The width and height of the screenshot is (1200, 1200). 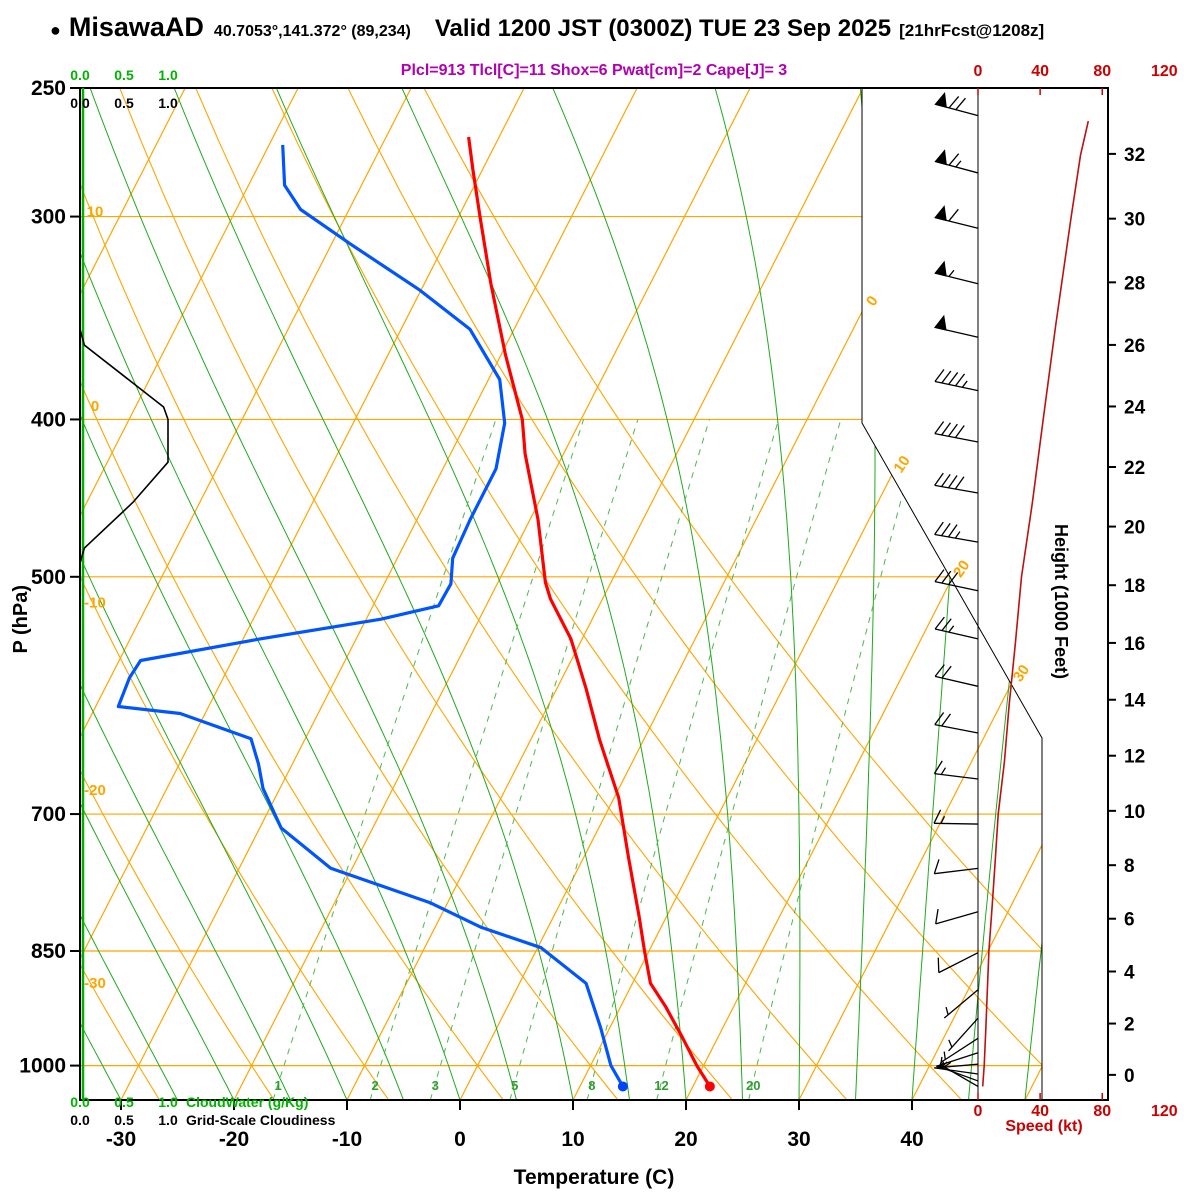 What do you see at coordinates (1134, 283) in the screenshot?
I see `height-tick-label: 28` at bounding box center [1134, 283].